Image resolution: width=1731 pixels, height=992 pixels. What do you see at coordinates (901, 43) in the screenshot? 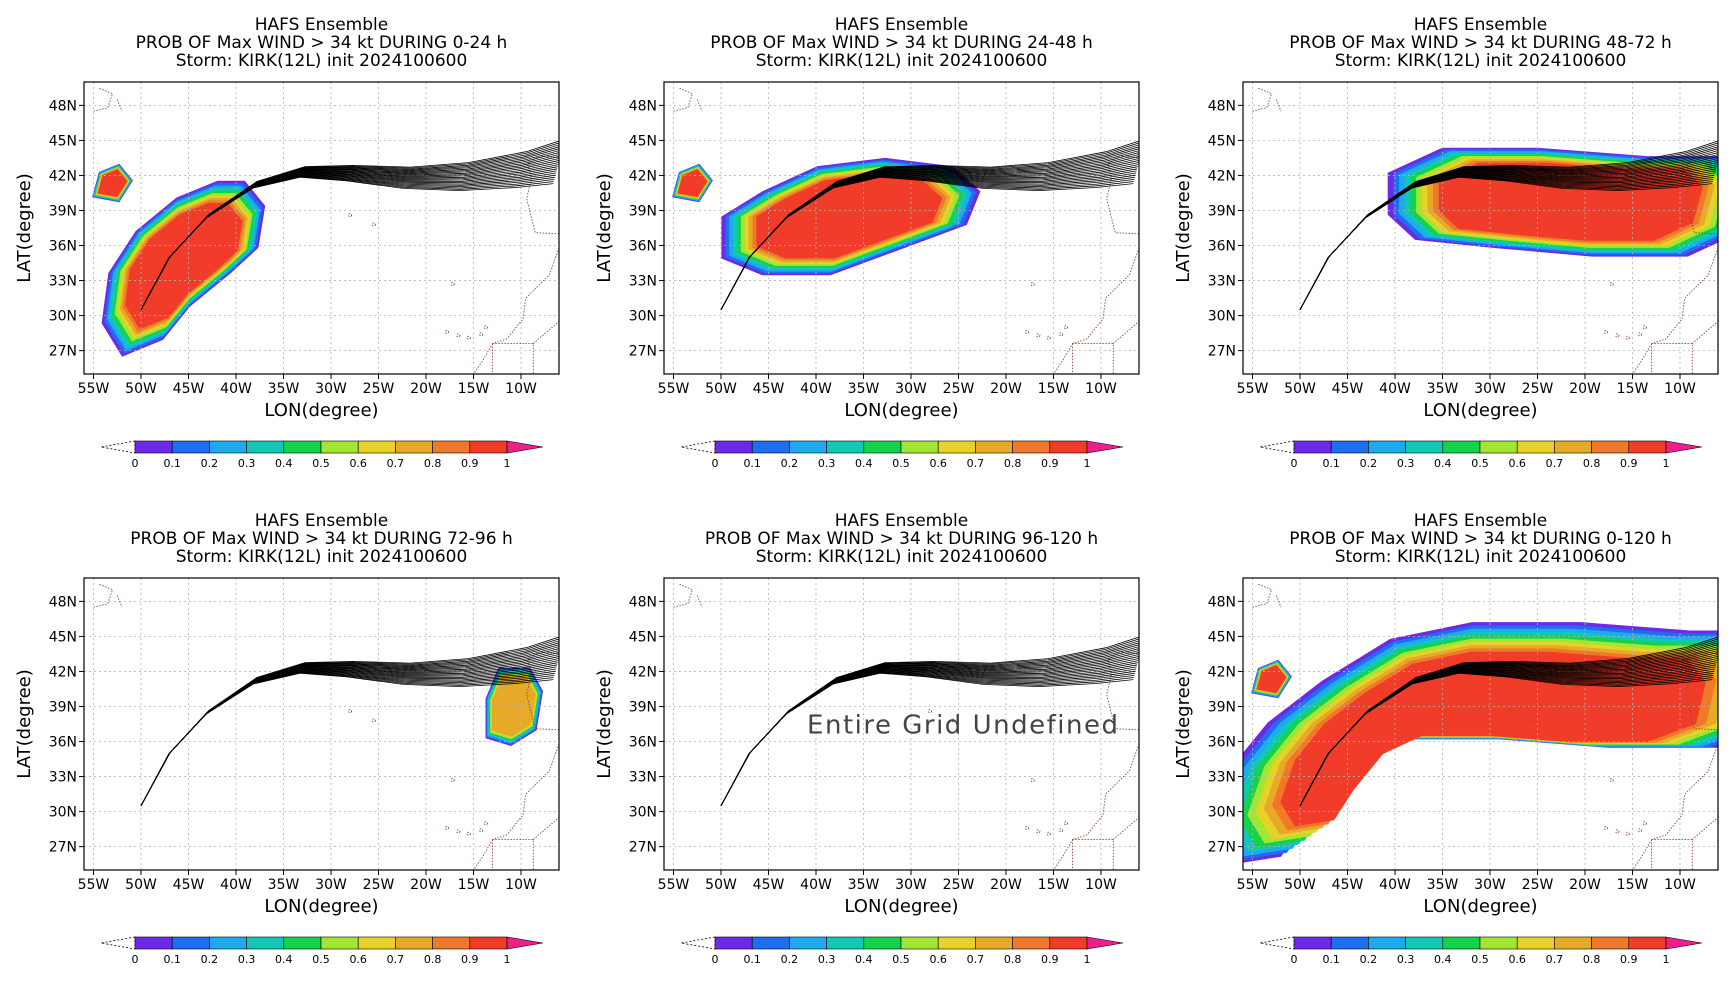
I see `panel-subtitle: PROB OF Max WIND > 34 kt DURING 24-48 h` at bounding box center [901, 43].